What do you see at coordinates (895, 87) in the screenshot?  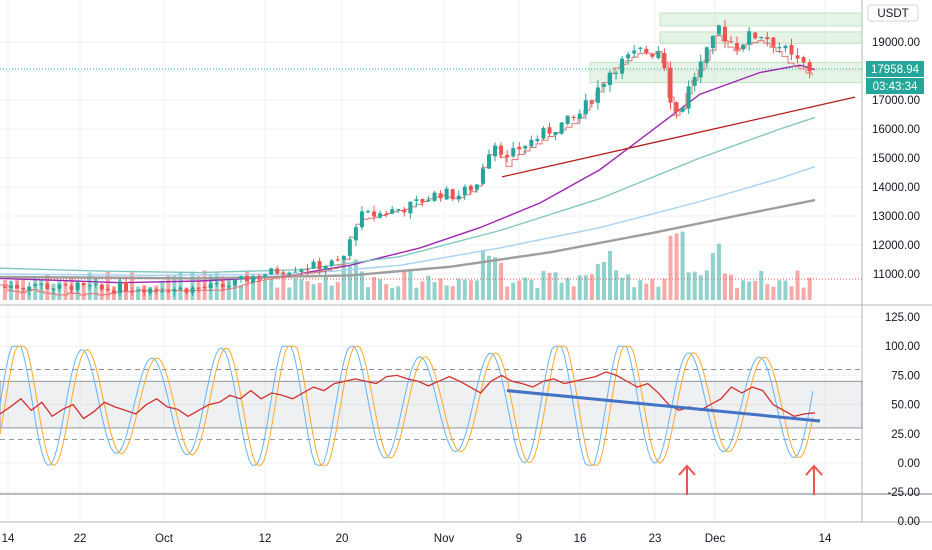 I see `countdown-timer: 03:43:34` at bounding box center [895, 87].